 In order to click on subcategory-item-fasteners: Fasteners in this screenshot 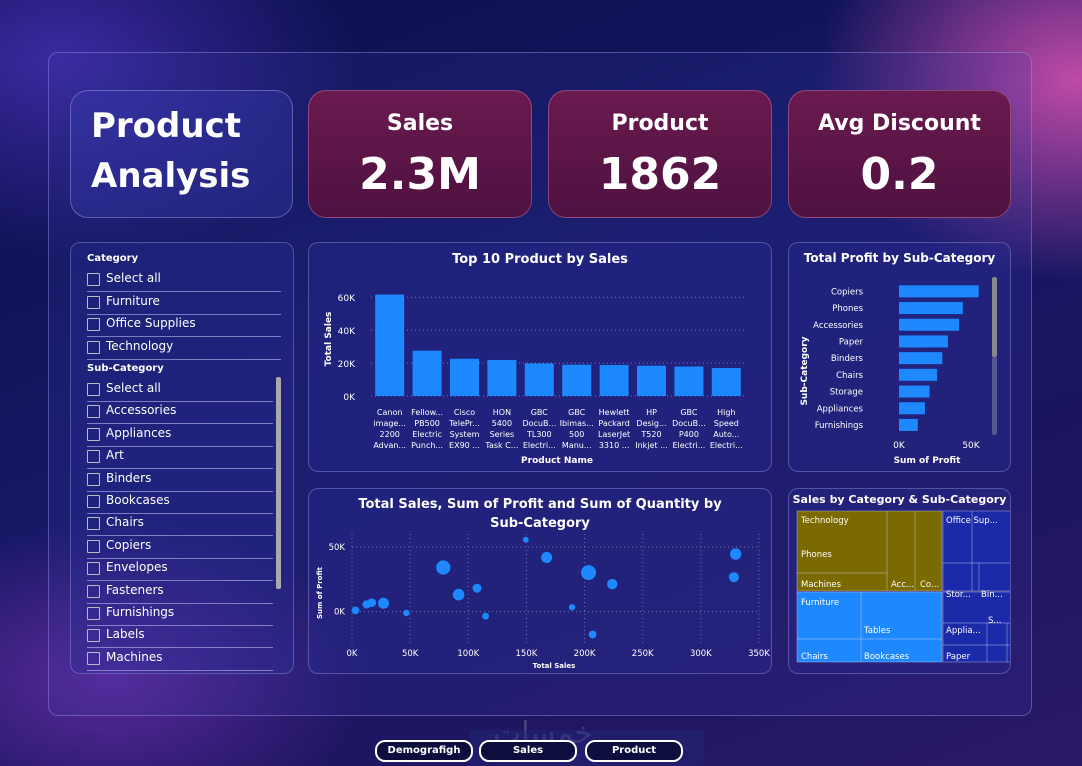, I will do `click(180, 592)`.